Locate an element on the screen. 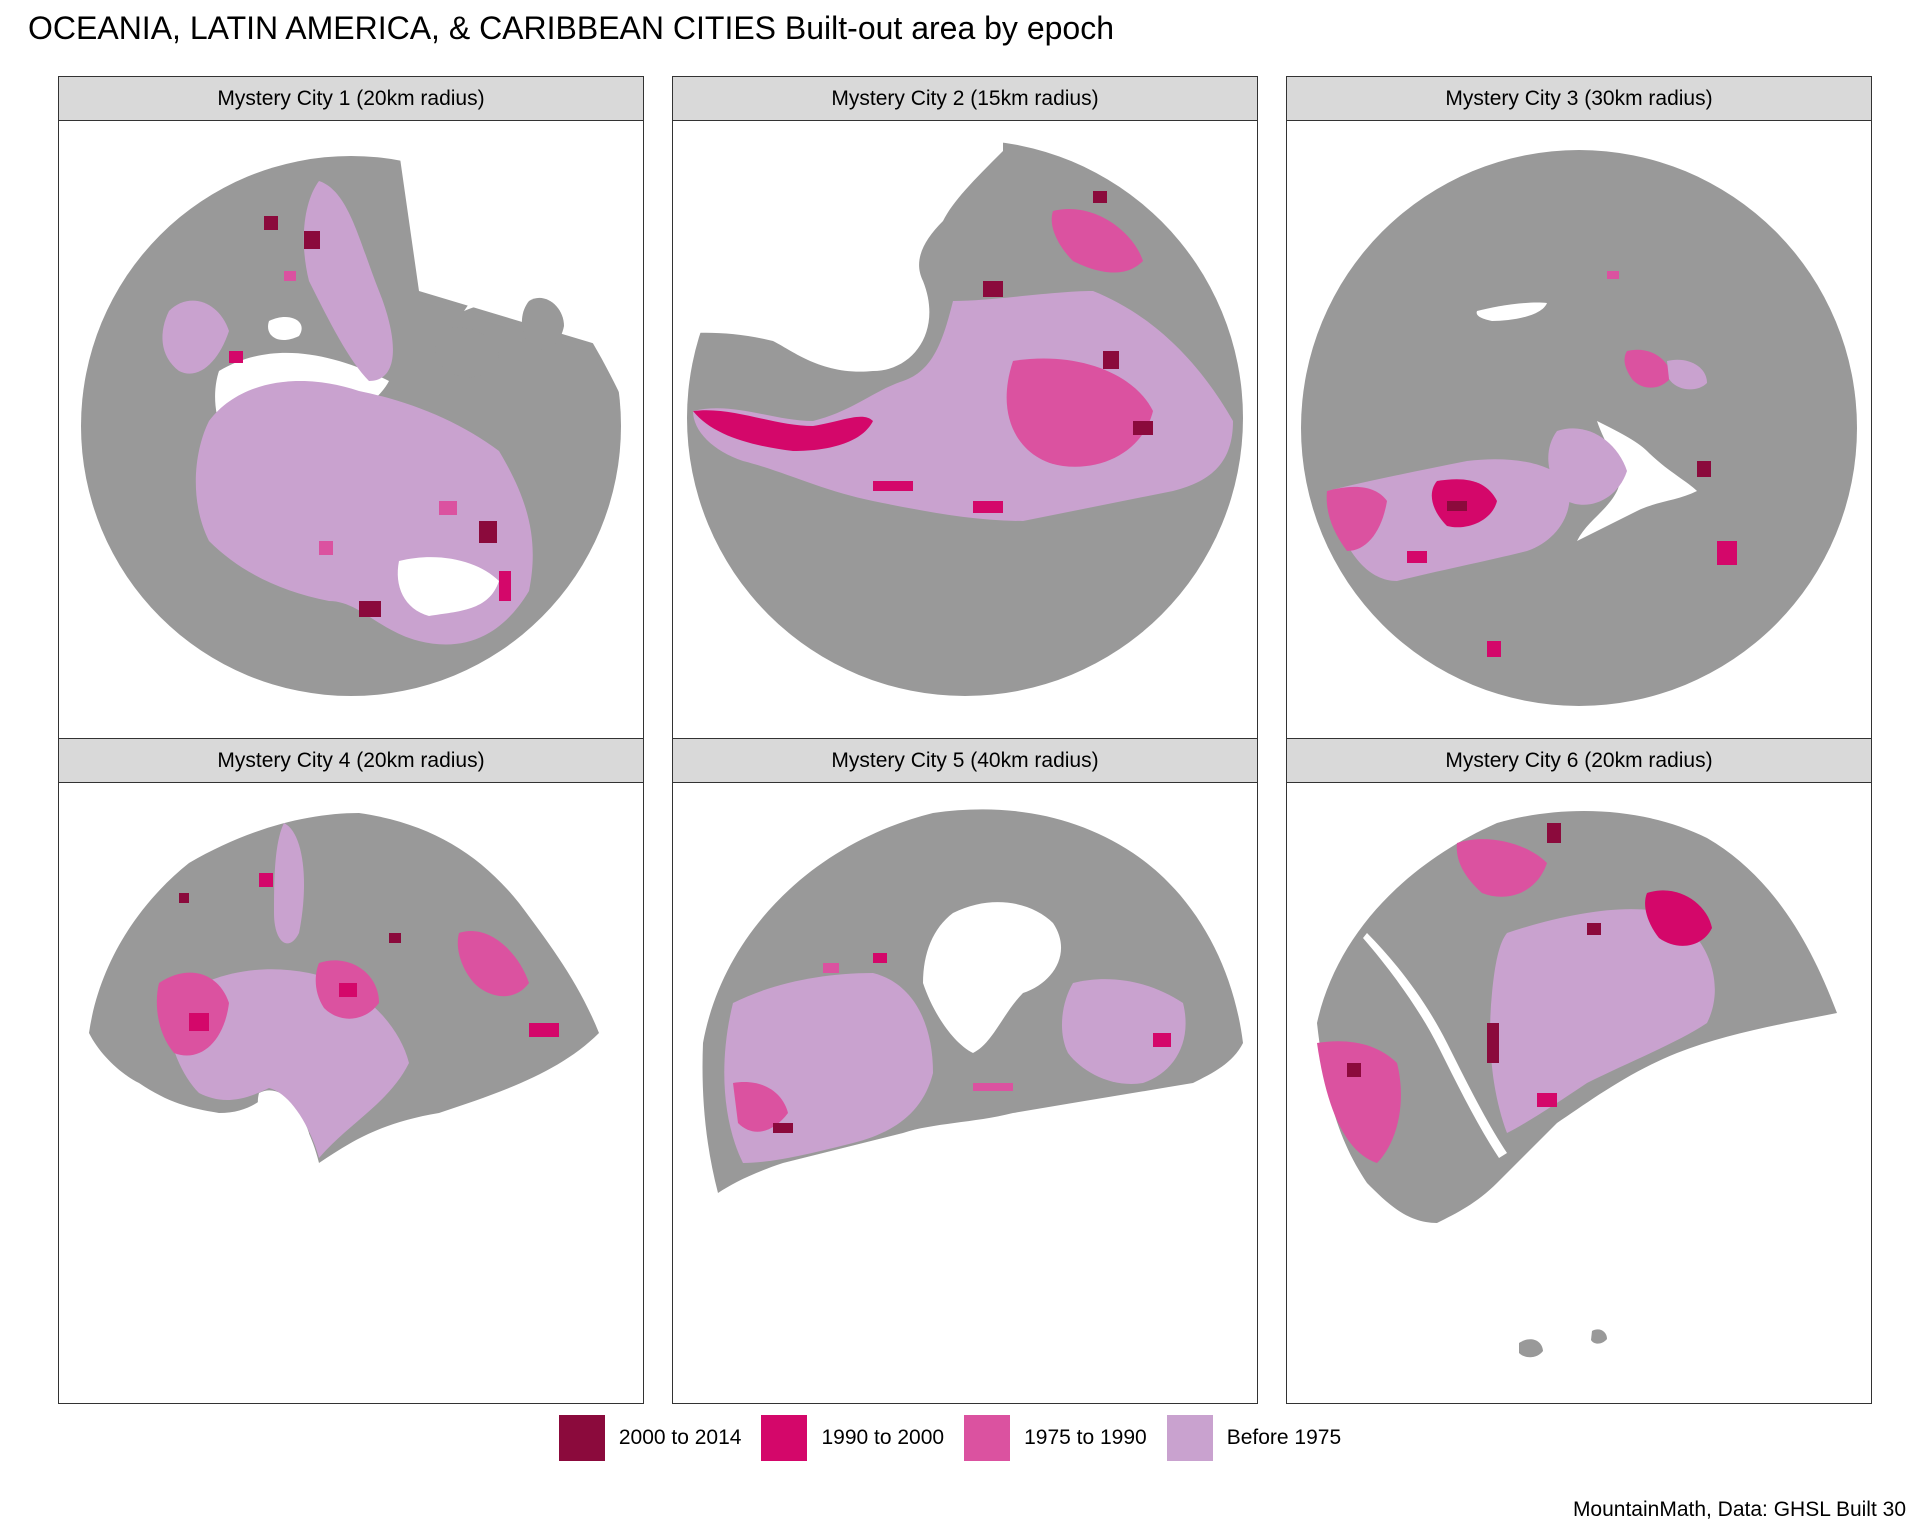  legend-item-1990-2000: 1990 to 2000 is located at coordinates (852, 1438).